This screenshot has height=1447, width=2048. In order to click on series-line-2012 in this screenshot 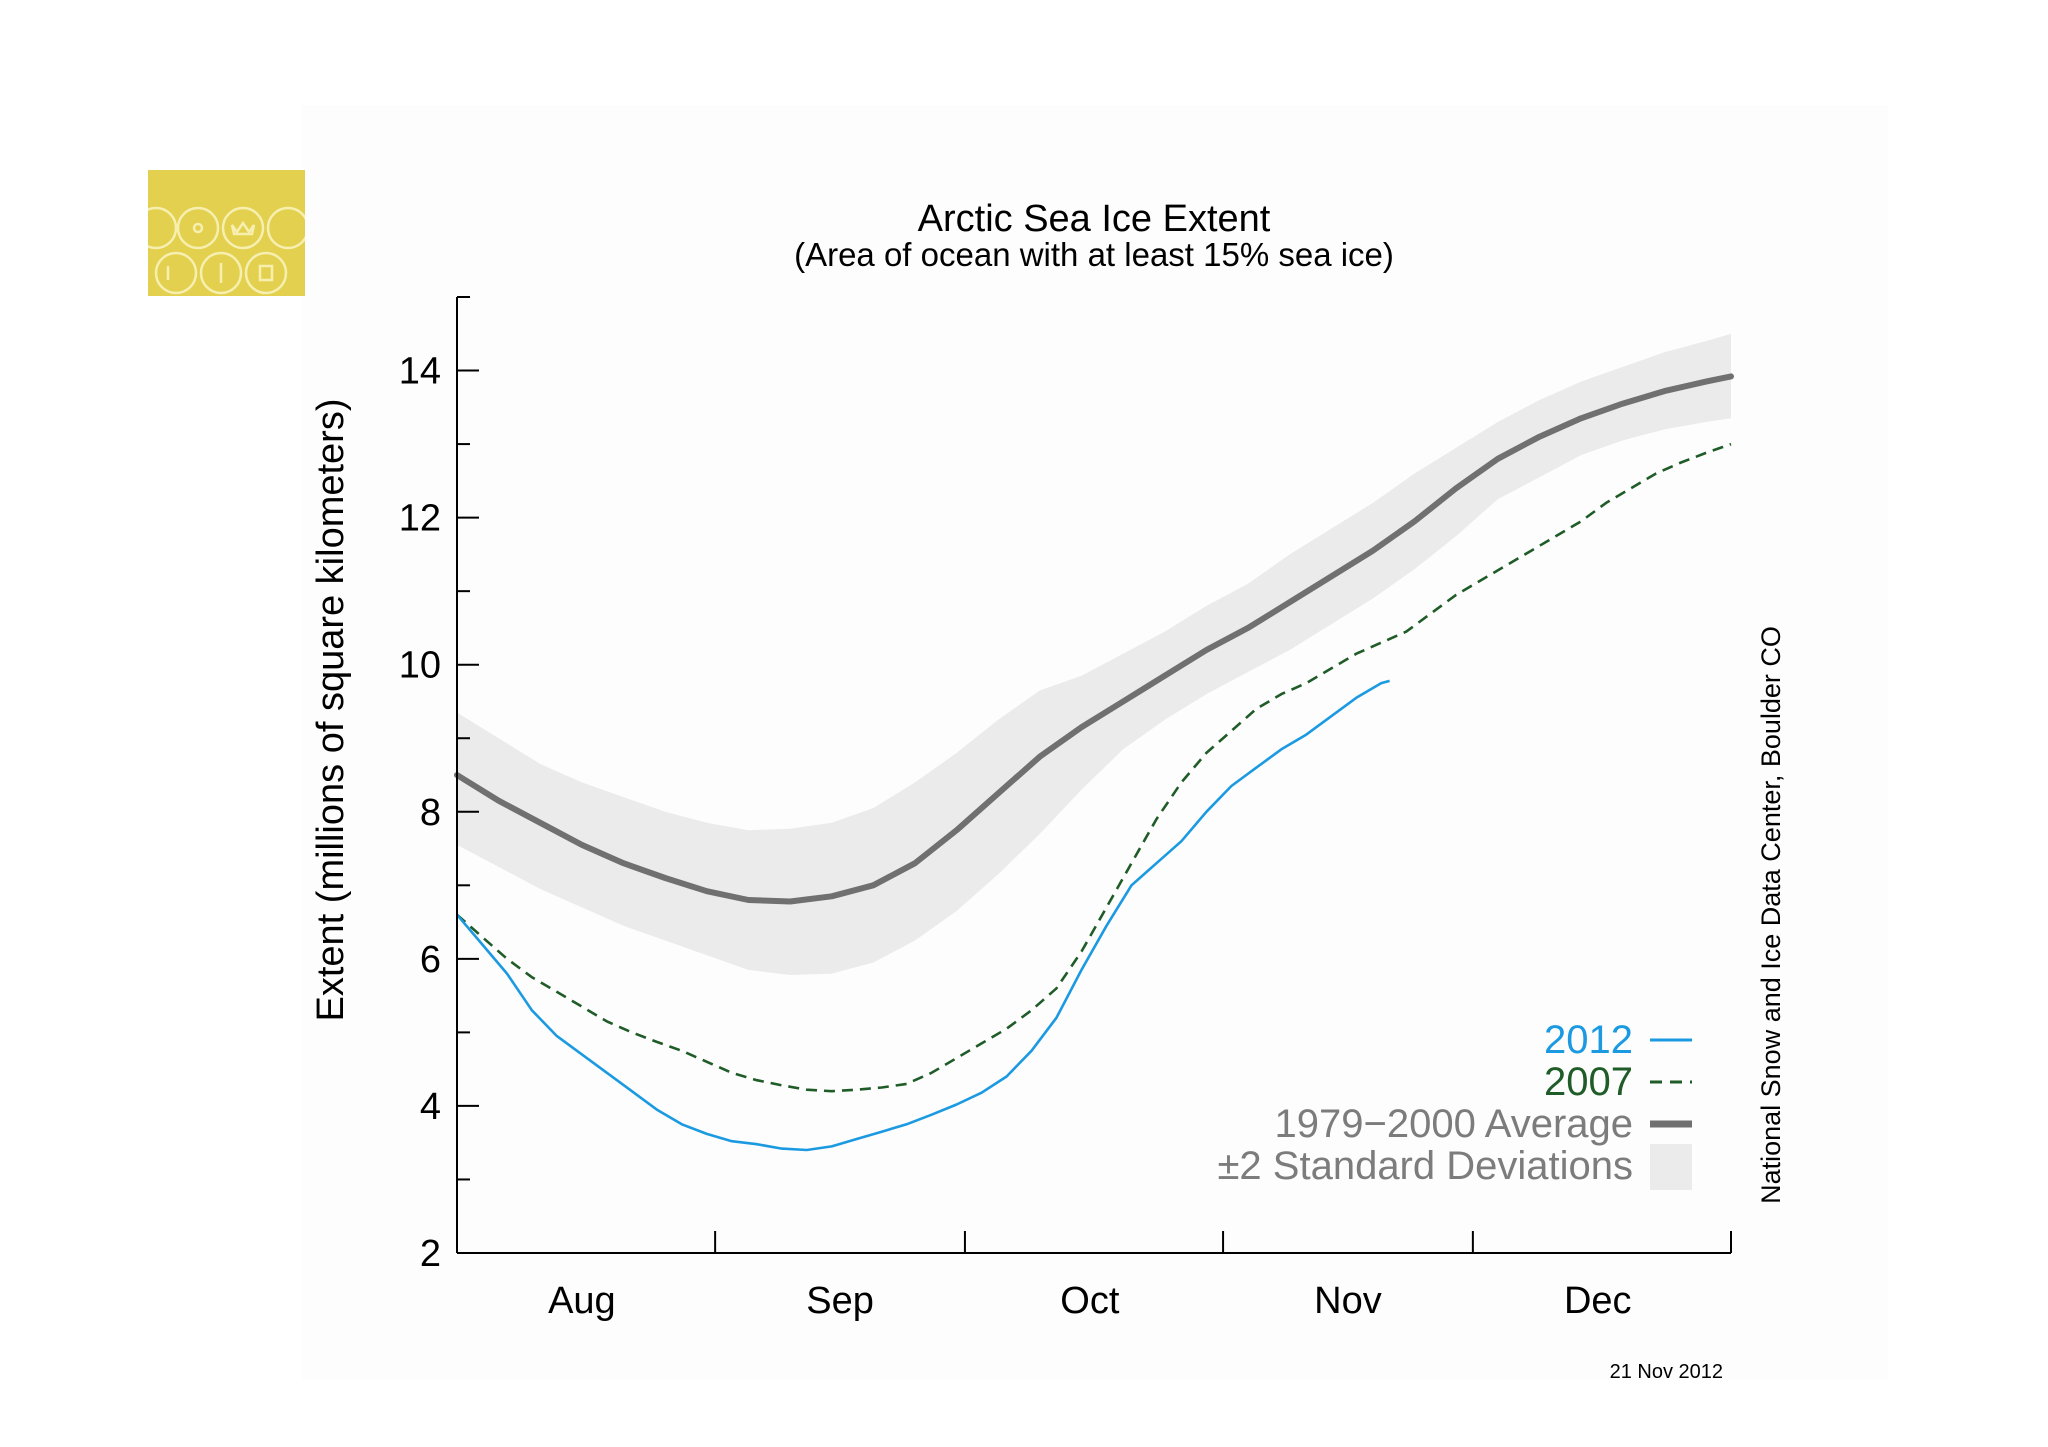, I will do `click(923, 915)`.